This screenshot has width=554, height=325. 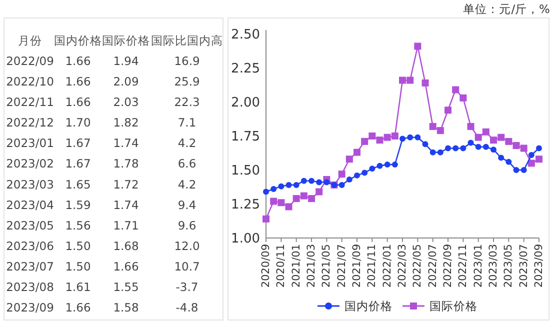 I want to click on x-tick-label: 2023/07, so click(x=524, y=266).